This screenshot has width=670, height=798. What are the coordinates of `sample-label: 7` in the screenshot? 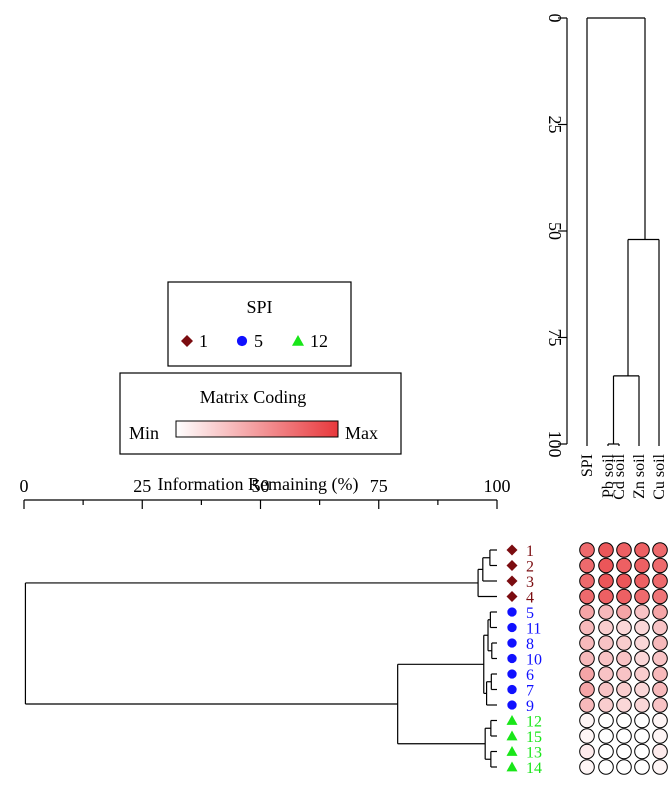 It's located at (530, 691).